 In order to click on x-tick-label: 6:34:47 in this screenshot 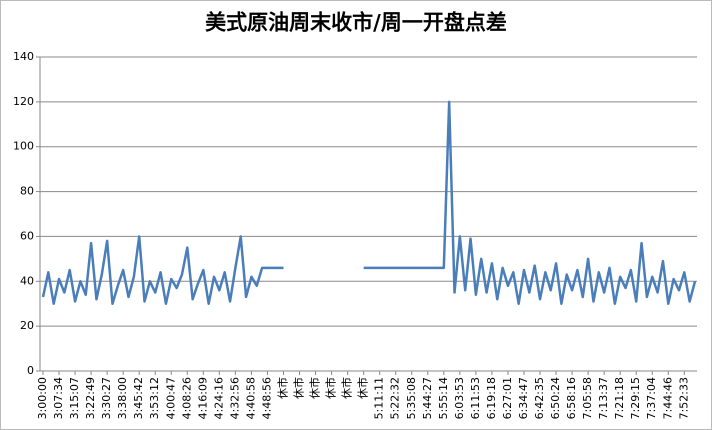, I will do `click(523, 398)`.